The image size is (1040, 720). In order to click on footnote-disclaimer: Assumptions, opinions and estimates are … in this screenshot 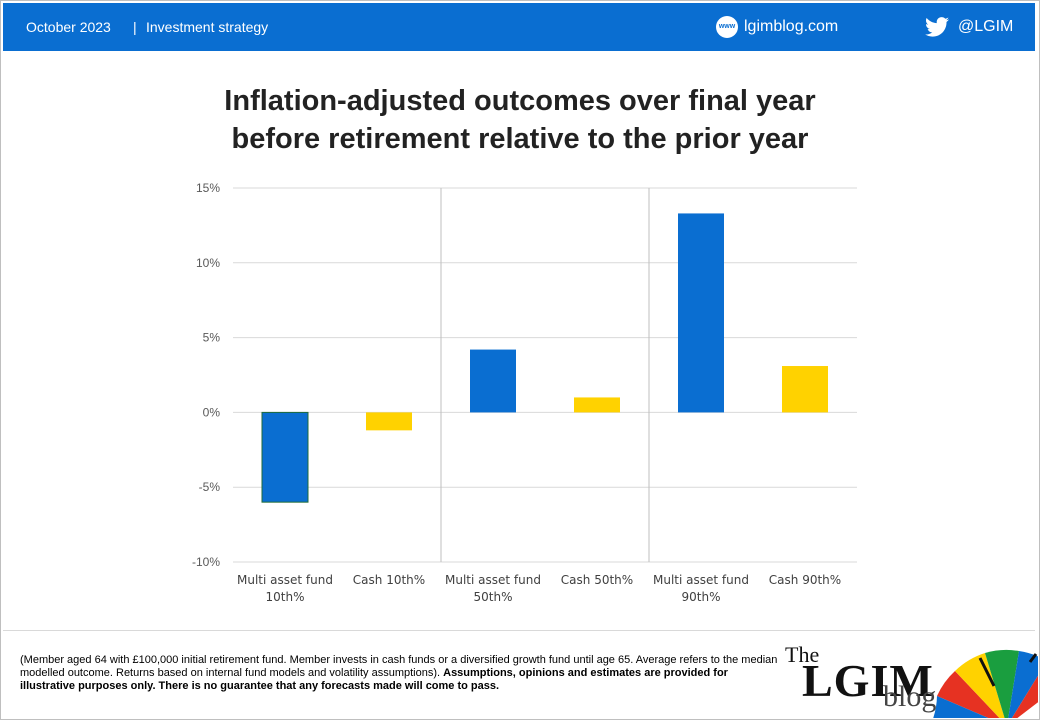, I will do `click(374, 679)`.